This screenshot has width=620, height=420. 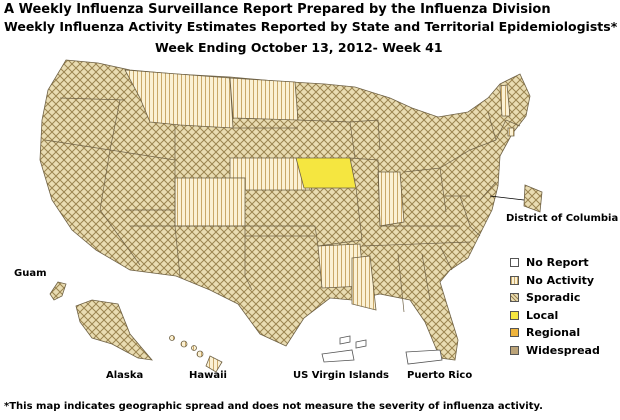 I want to click on legend-item-no-activity: No Activity, so click(x=555, y=281).